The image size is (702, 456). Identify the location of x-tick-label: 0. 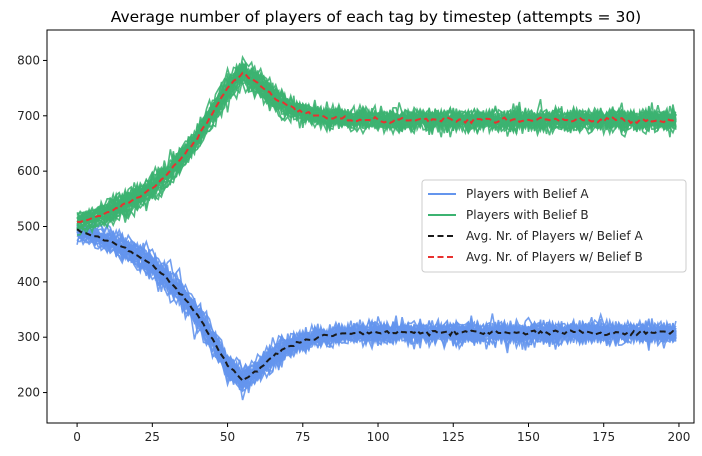
(77, 437).